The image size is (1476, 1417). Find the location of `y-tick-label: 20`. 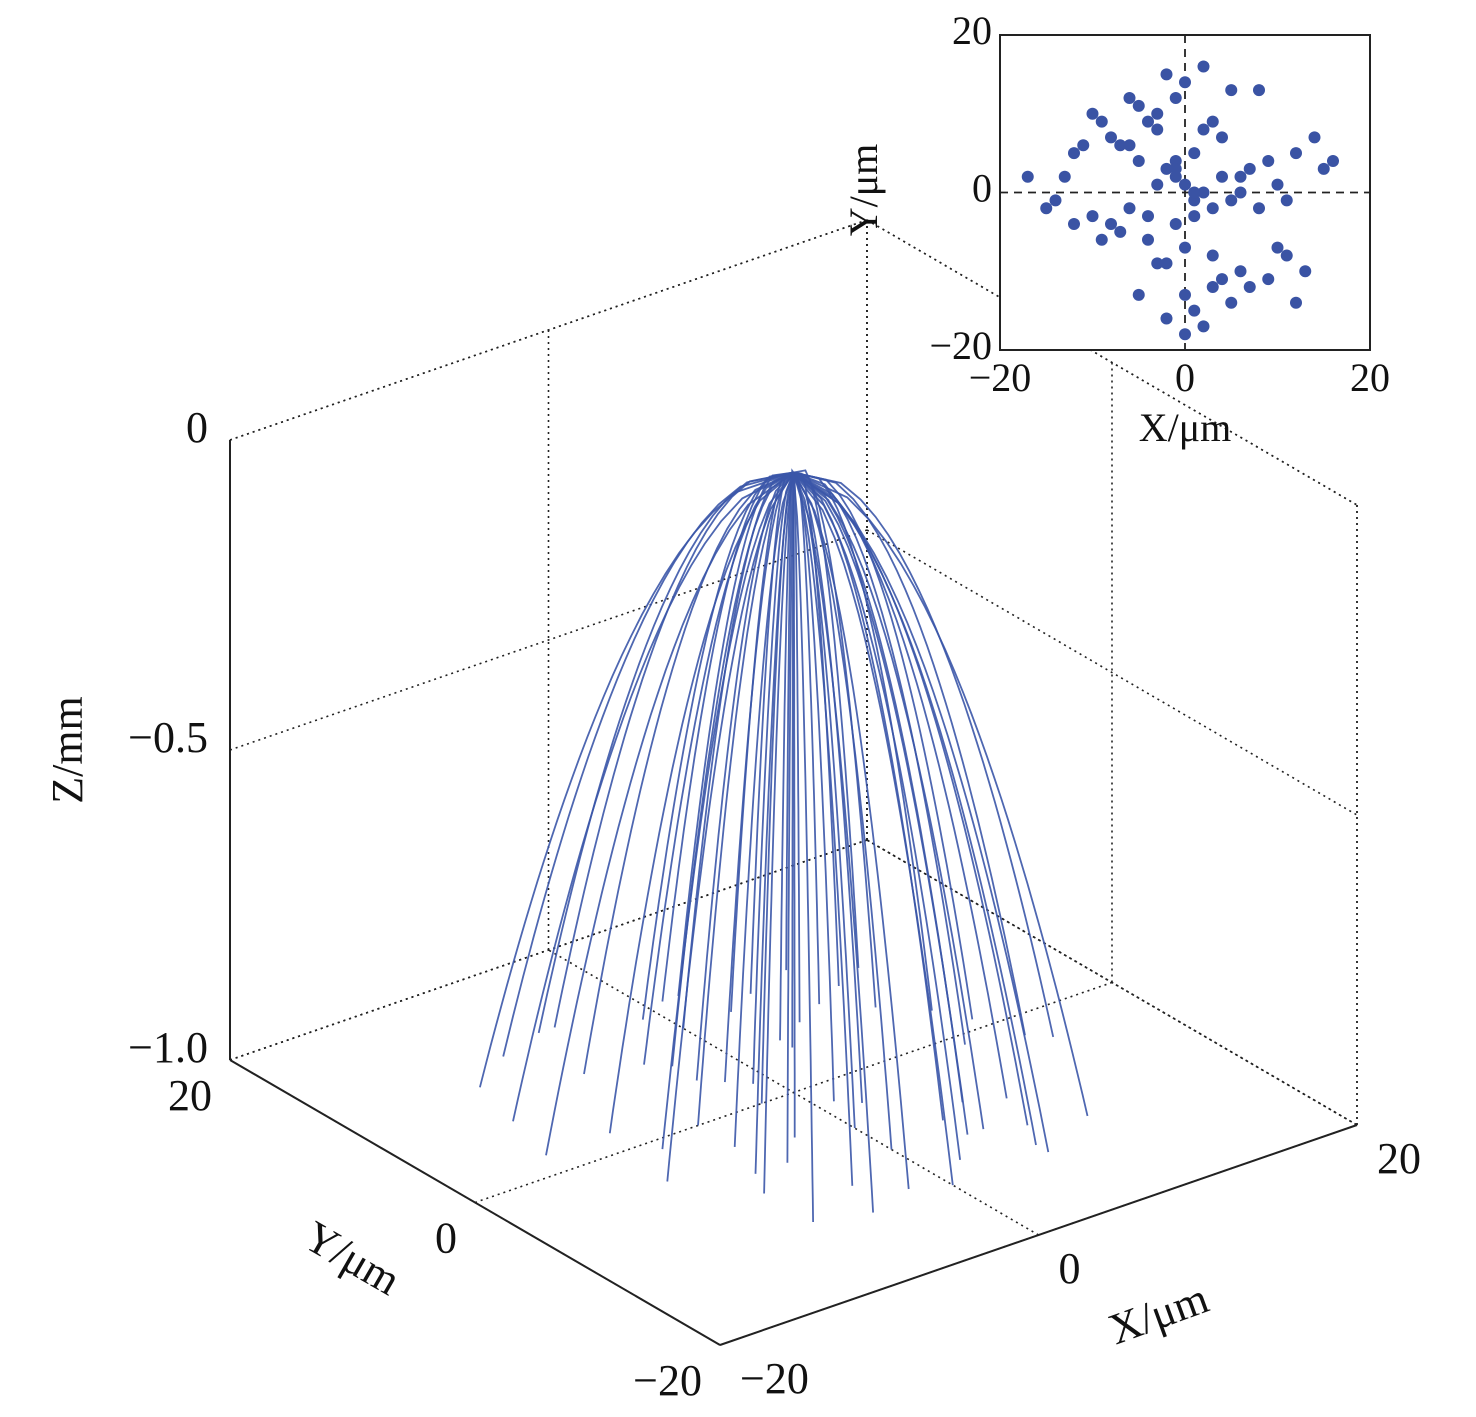

y-tick-label: 20 is located at coordinates (190, 1095).